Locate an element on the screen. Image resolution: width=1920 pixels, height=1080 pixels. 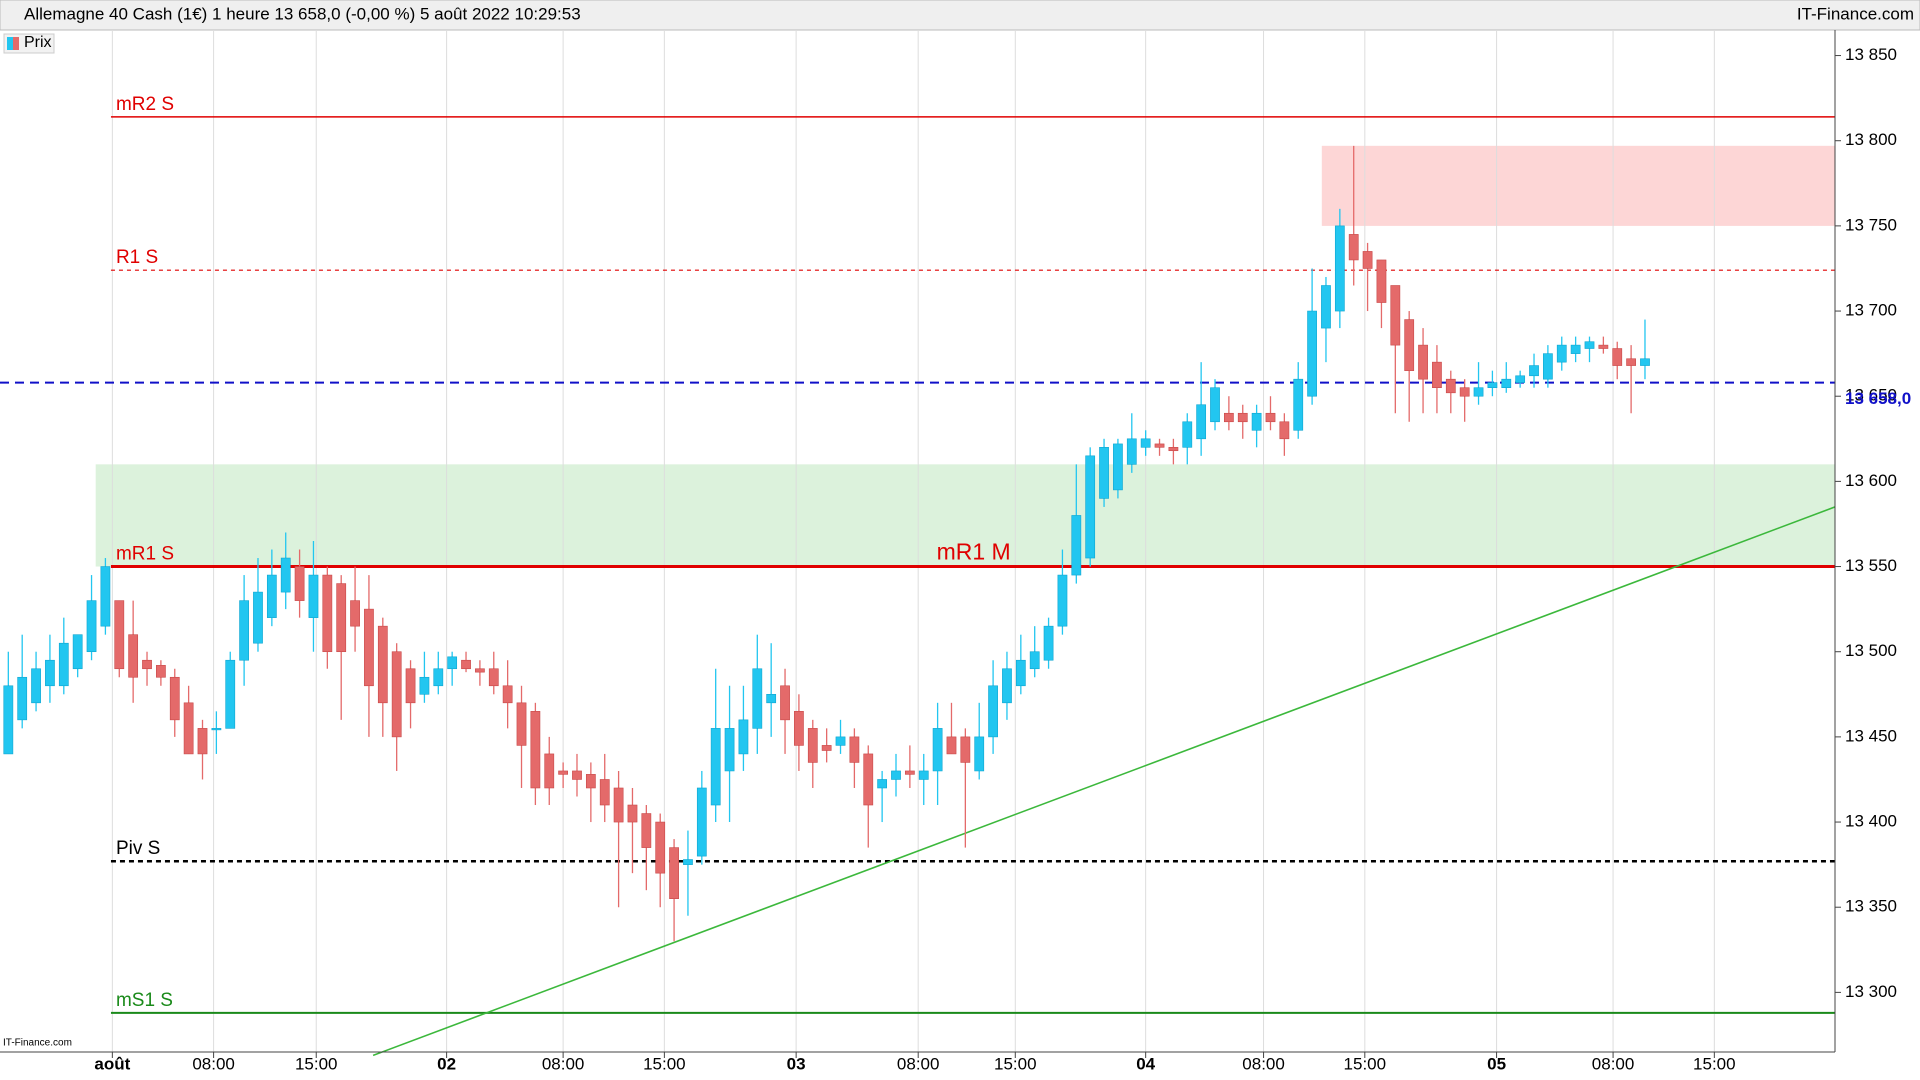
x-tick-label: 05 is located at coordinates (1496, 1063).